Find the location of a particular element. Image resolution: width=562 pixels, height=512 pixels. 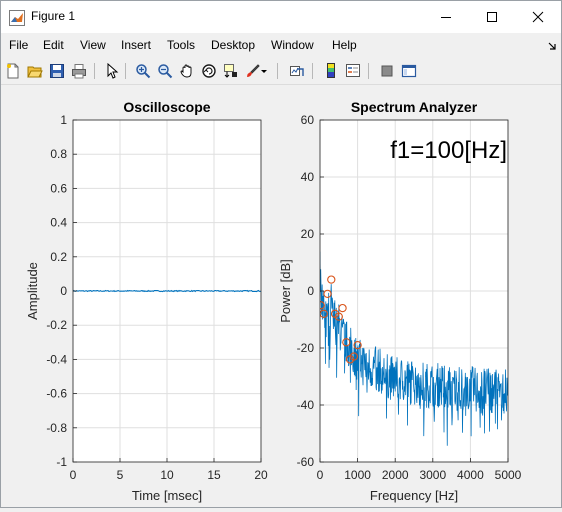

new-figure-icon is located at coordinates (13, 71).